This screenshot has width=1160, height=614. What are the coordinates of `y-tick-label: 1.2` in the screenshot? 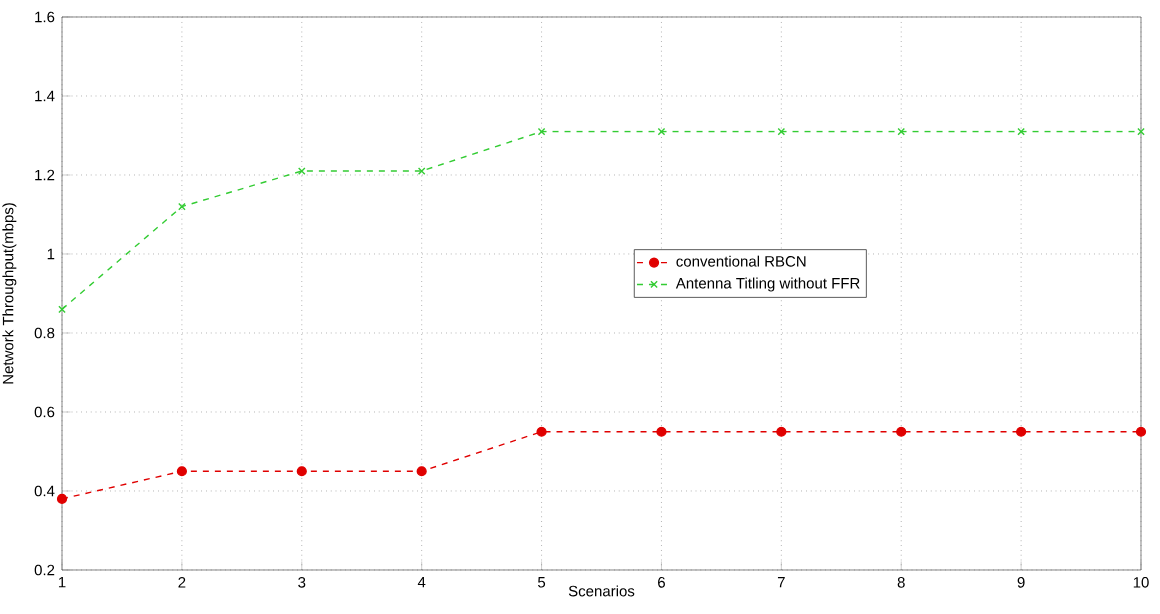 It's located at (45, 175).